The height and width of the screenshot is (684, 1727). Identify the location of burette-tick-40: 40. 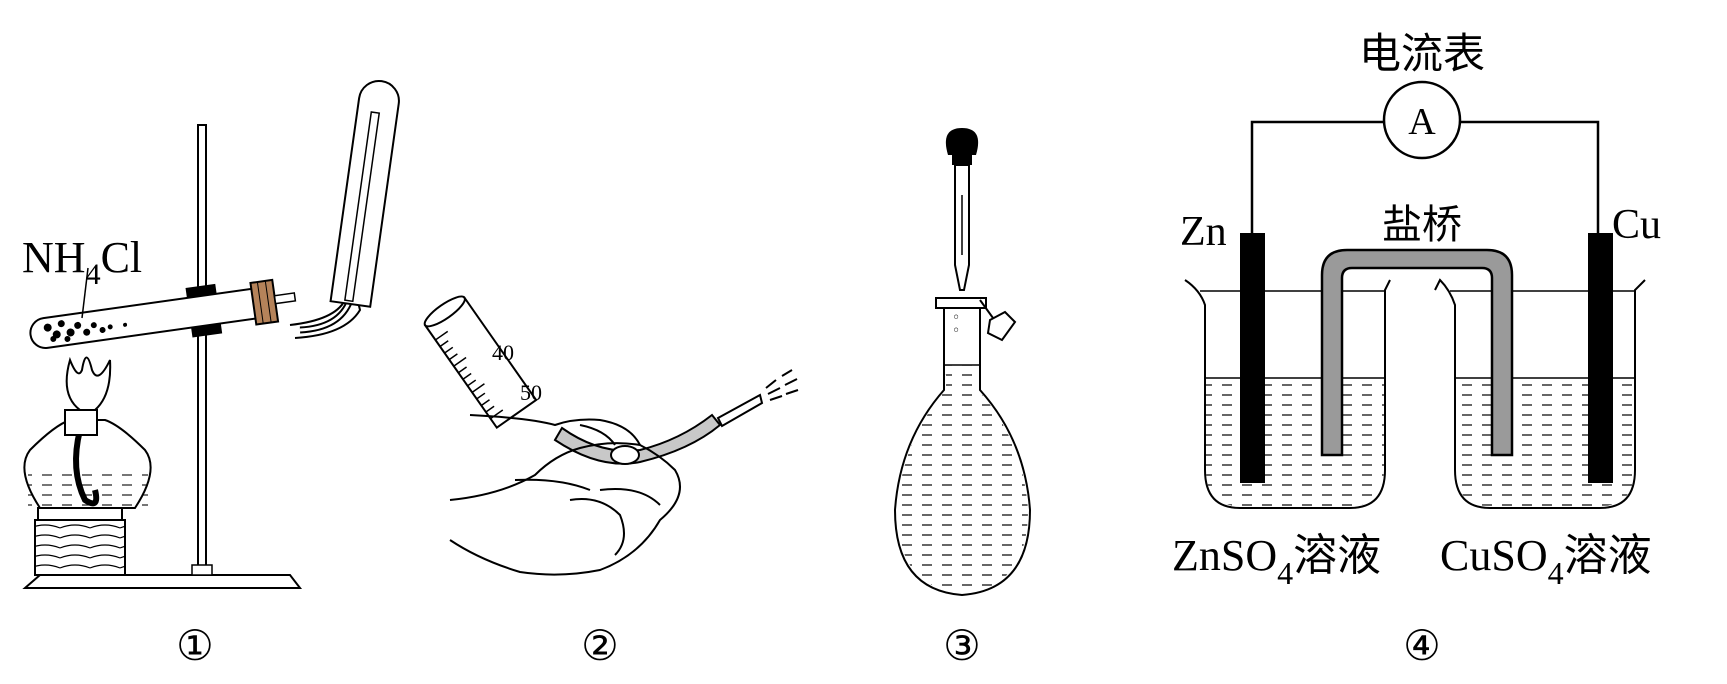
(503, 352).